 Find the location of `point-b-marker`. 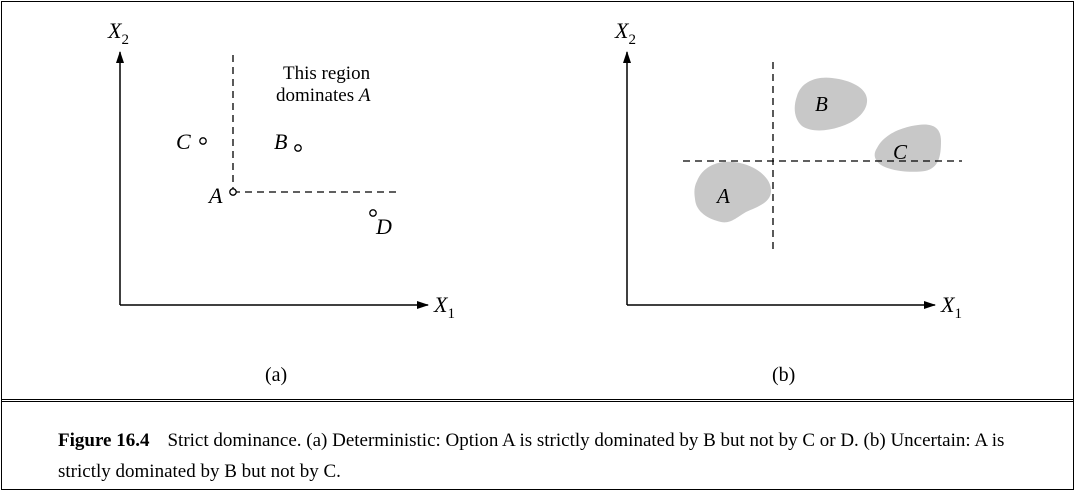

point-b-marker is located at coordinates (298, 148).